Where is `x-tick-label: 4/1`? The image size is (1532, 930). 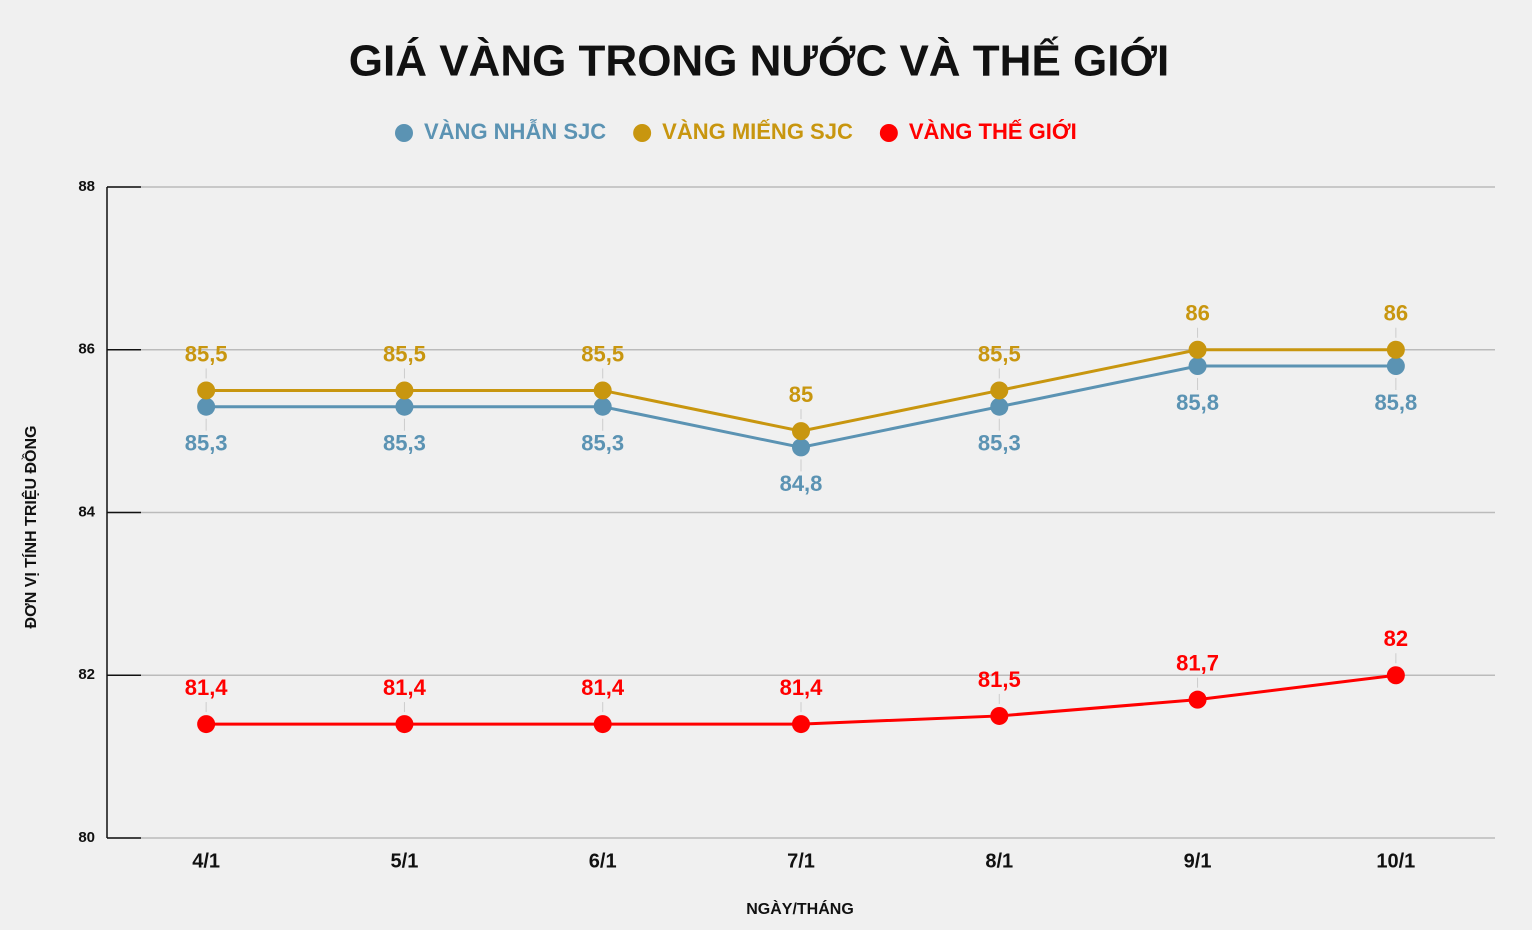 x-tick-label: 4/1 is located at coordinates (206, 861).